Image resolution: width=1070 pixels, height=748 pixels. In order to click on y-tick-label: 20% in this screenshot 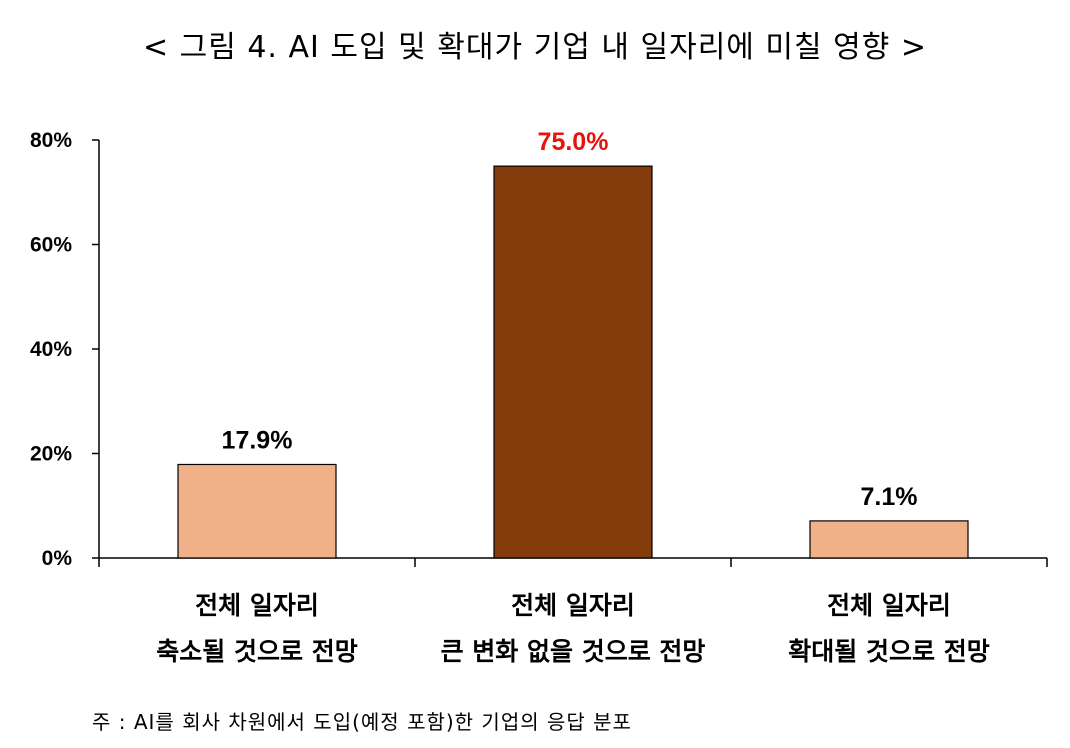, I will do `click(51, 454)`.